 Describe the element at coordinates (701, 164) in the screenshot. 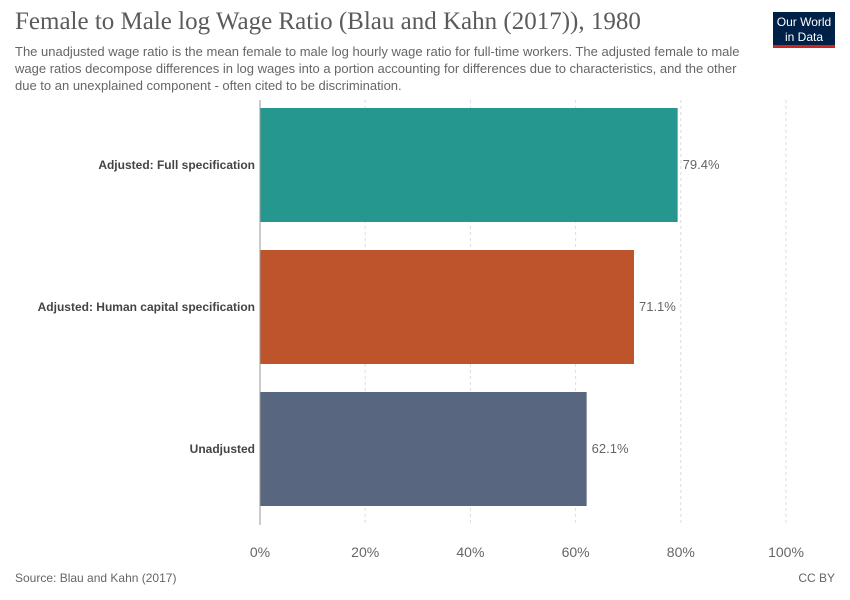

I see `value-label-0: 79.4%` at that location.